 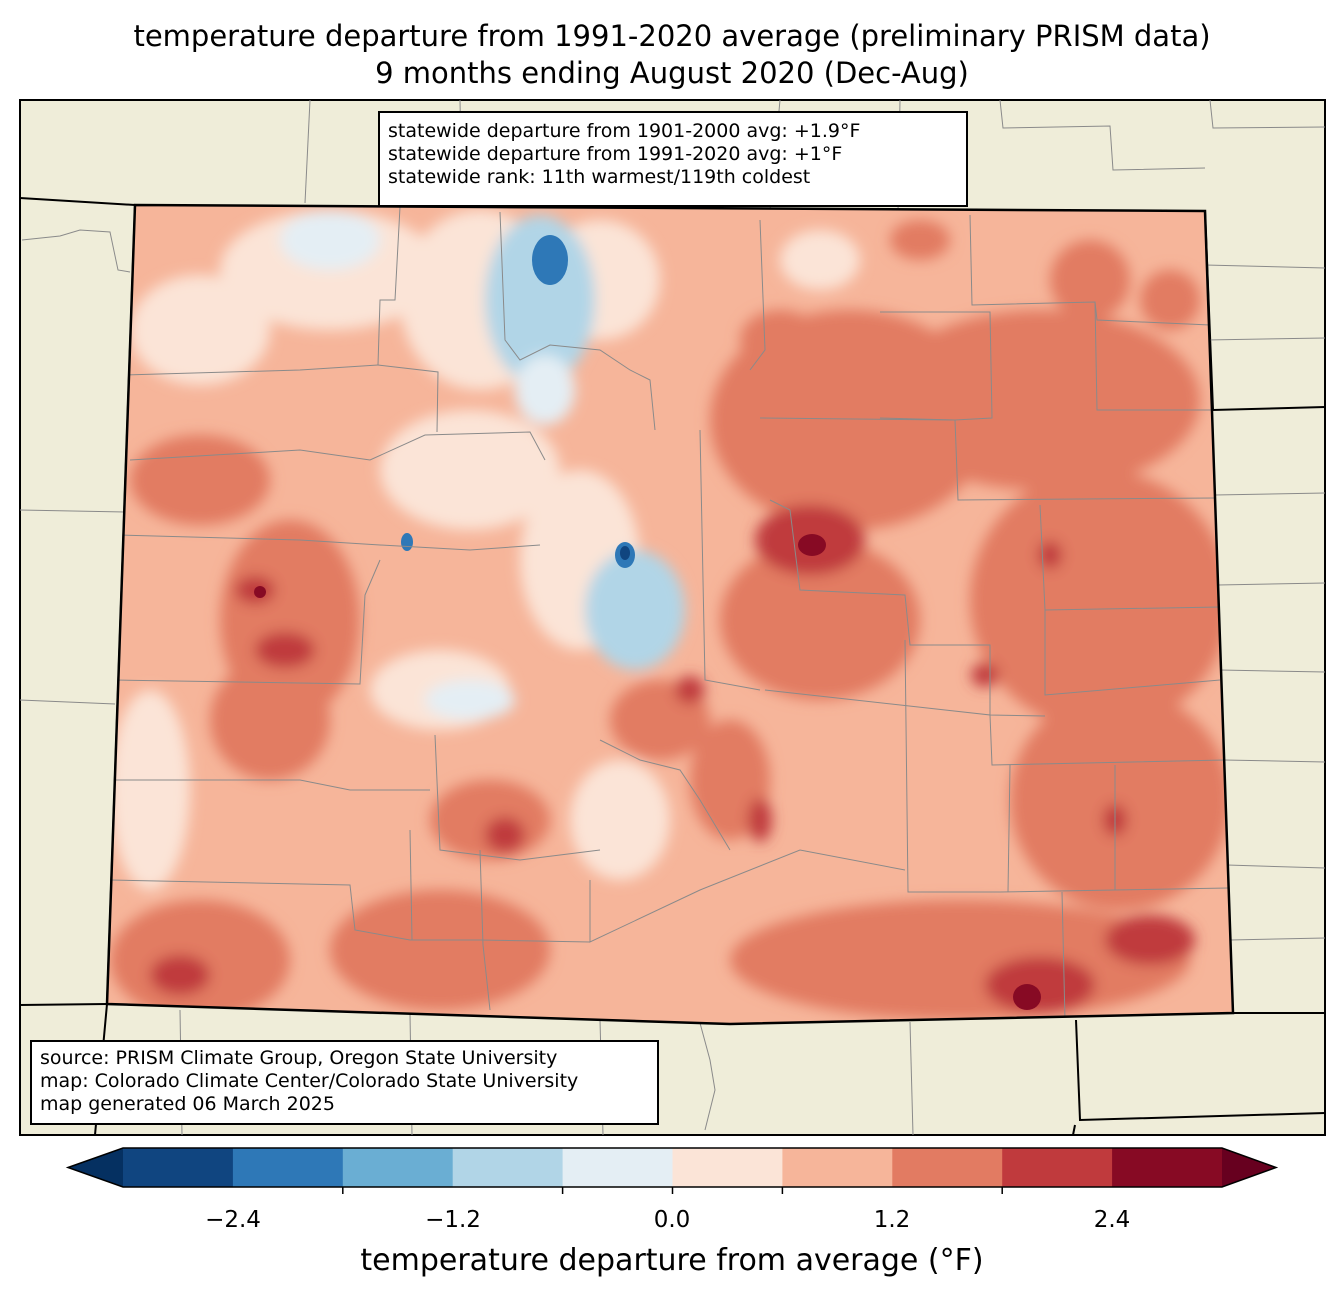 I want to click on colorbar, so click(x=672, y=1170).